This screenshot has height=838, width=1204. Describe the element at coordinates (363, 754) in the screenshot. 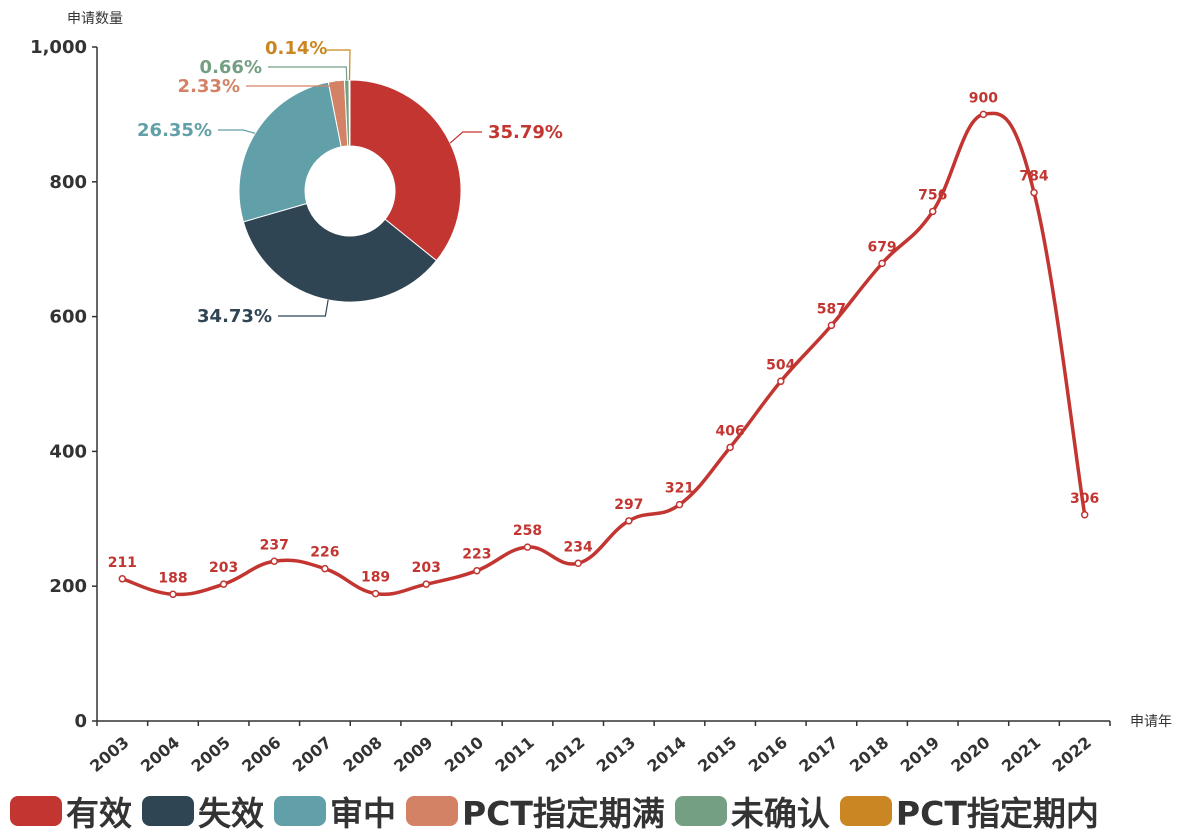

I see `x-tick-label: 2008` at that location.